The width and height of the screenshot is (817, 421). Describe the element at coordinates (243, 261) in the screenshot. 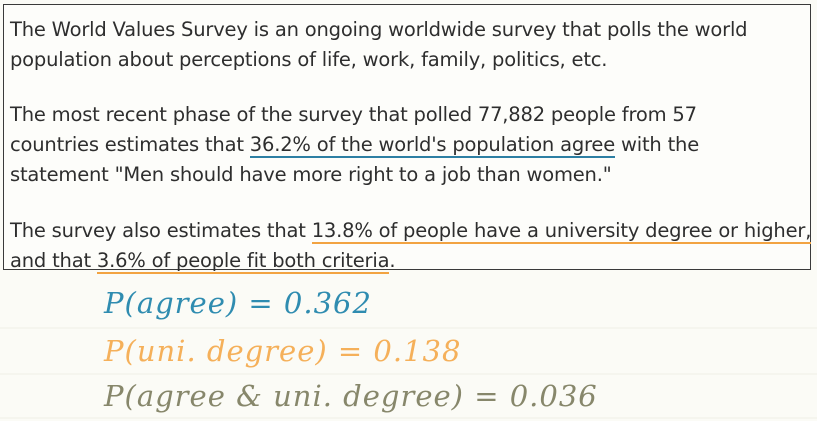

I see `highlight-both-criteria: 3.6% of people fit both criteria` at that location.